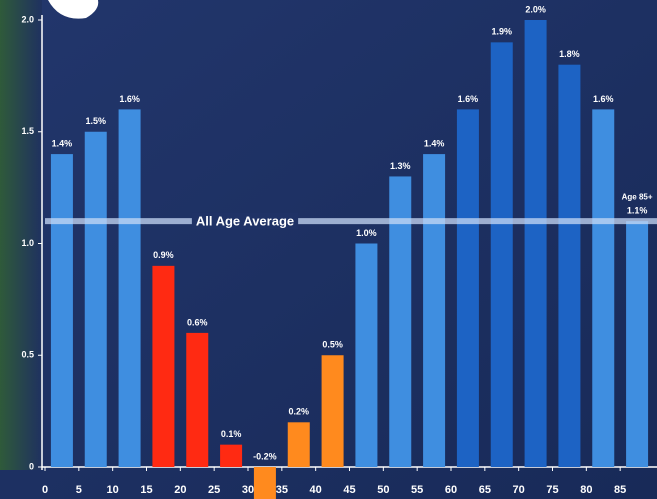 This screenshot has height=499, width=657. What do you see at coordinates (417, 490) in the screenshot?
I see `x-tick-label: 55` at bounding box center [417, 490].